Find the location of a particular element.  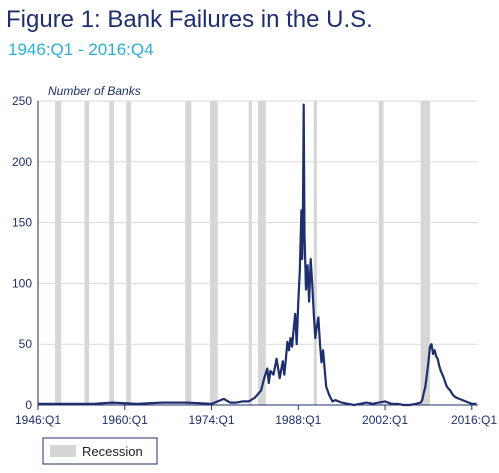

legend-label-recession: Recession is located at coordinates (112, 451).